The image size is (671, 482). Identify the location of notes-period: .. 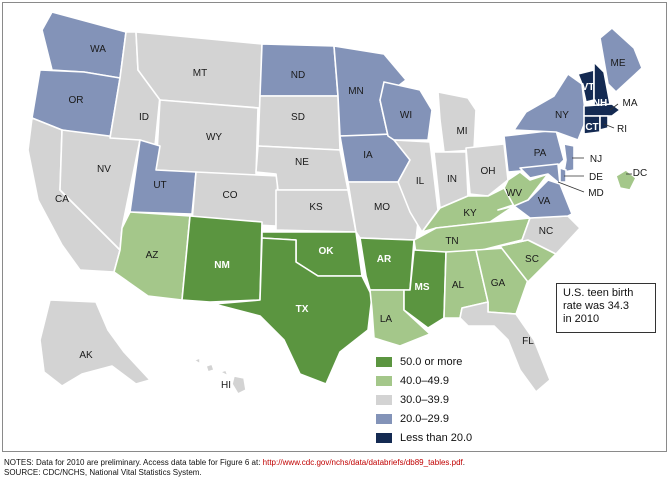
(463, 462).